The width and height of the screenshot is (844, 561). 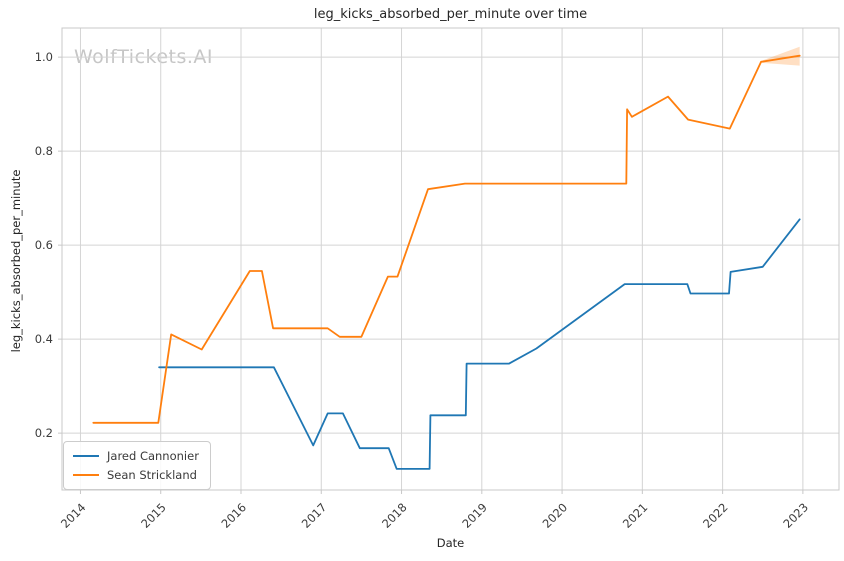 What do you see at coordinates (86, 456) in the screenshot?
I see `legend-line-swatch-blue` at bounding box center [86, 456].